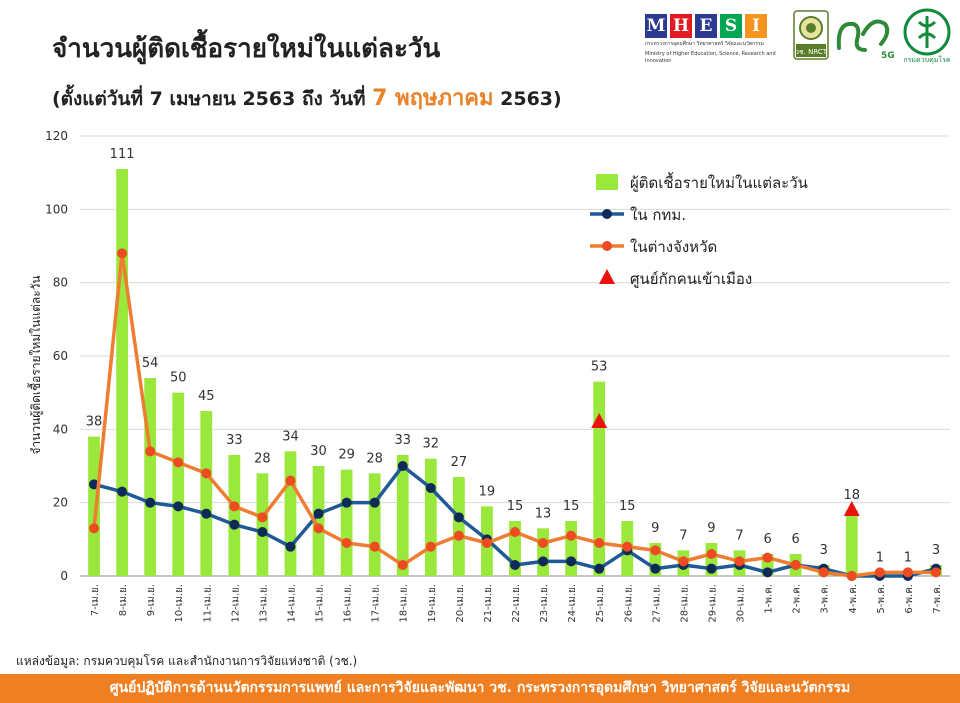  Describe the element at coordinates (262, 458) in the screenshot. I see `bar-data-label: 28` at that location.